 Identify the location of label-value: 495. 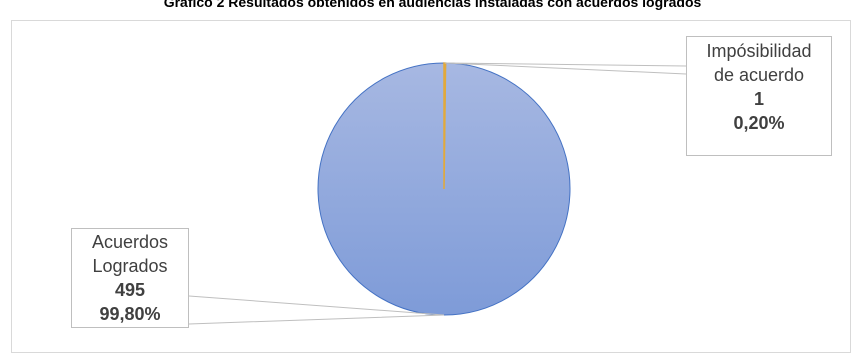
(130, 290).